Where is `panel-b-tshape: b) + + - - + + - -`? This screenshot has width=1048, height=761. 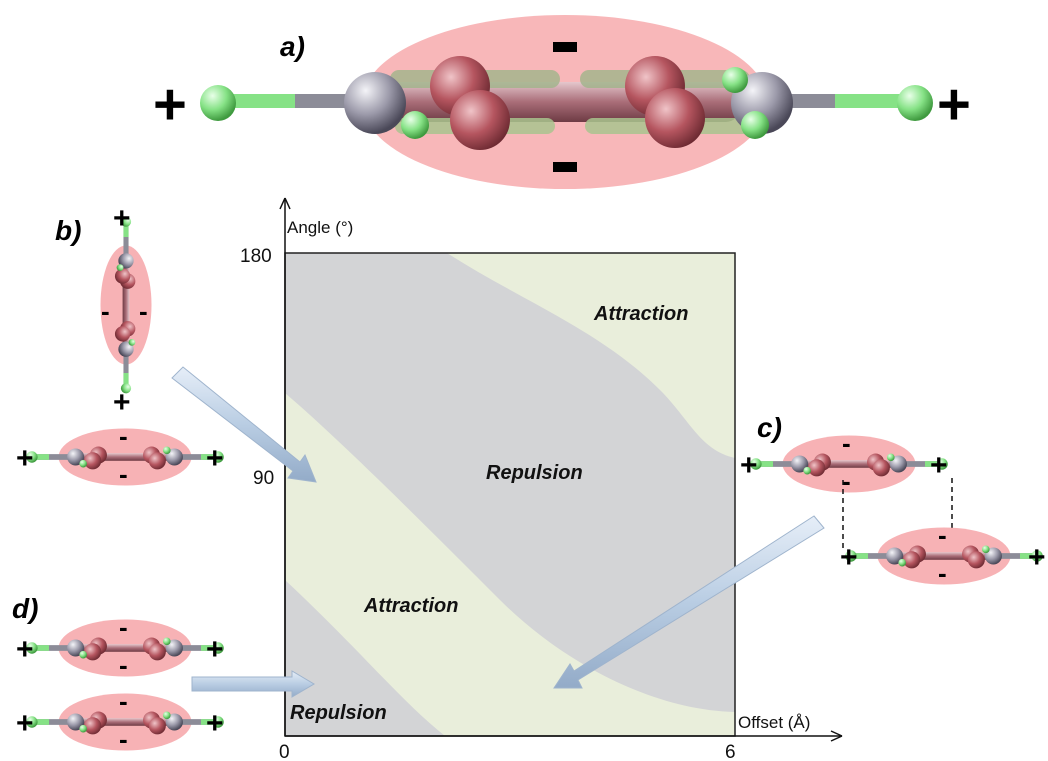
panel-b-tshape: b) + + - - + + - - is located at coordinates (166, 345).